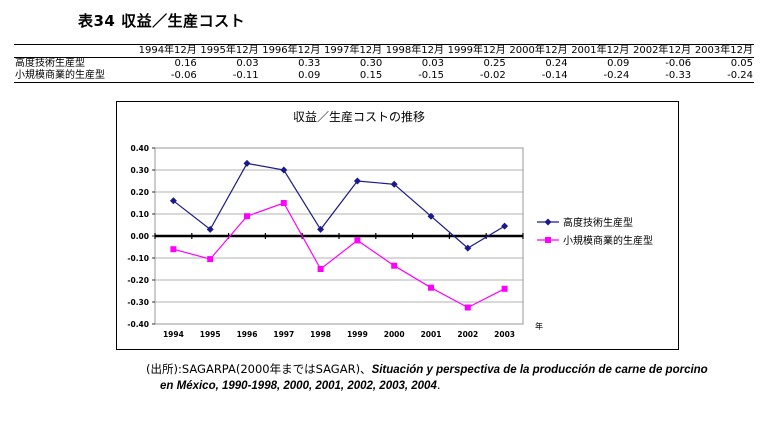 The image size is (781, 440). What do you see at coordinates (283, 334) in the screenshot?
I see `x-tick-label: 1997` at bounding box center [283, 334].